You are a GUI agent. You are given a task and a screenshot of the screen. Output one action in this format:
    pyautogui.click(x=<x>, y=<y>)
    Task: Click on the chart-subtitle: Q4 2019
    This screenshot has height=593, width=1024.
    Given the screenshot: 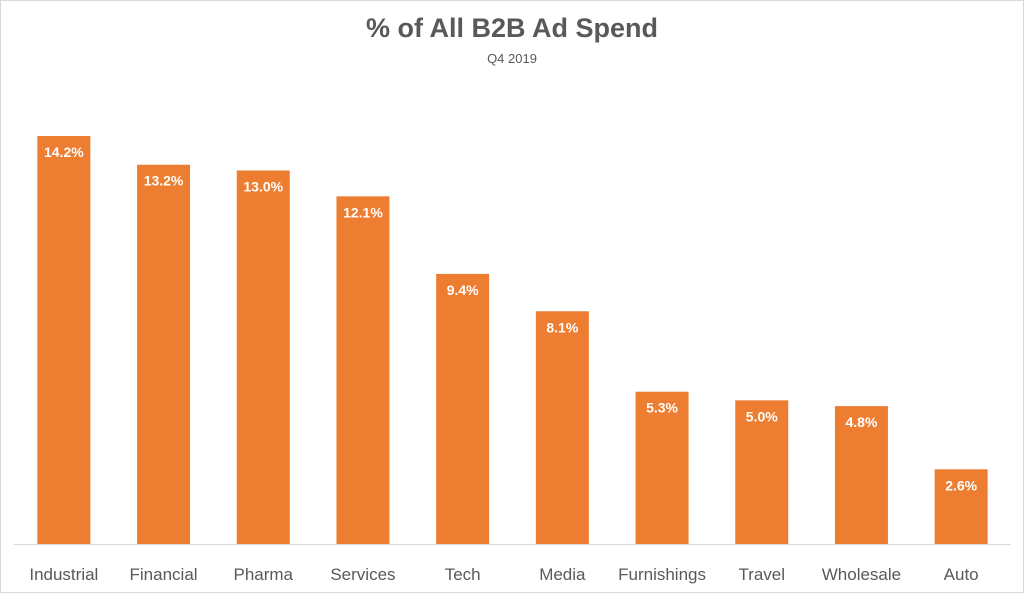 What is the action you would take?
    pyautogui.click(x=512, y=58)
    